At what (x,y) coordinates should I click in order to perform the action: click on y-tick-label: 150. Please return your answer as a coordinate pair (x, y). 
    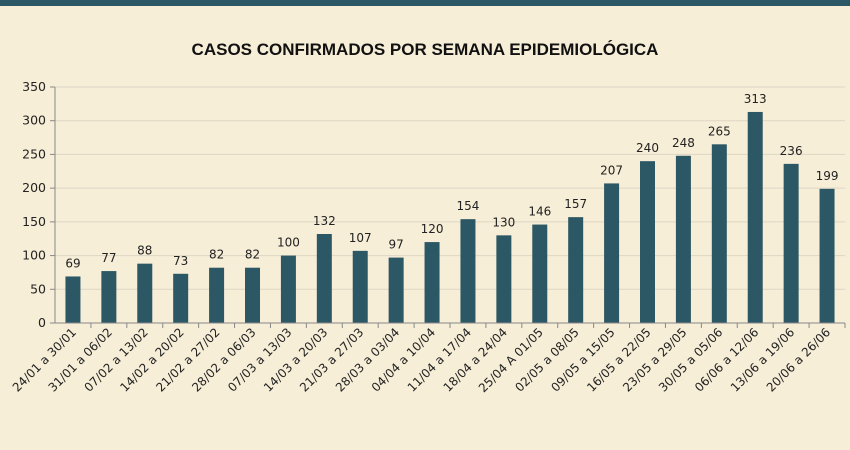
    Looking at the image, I should click on (34, 221).